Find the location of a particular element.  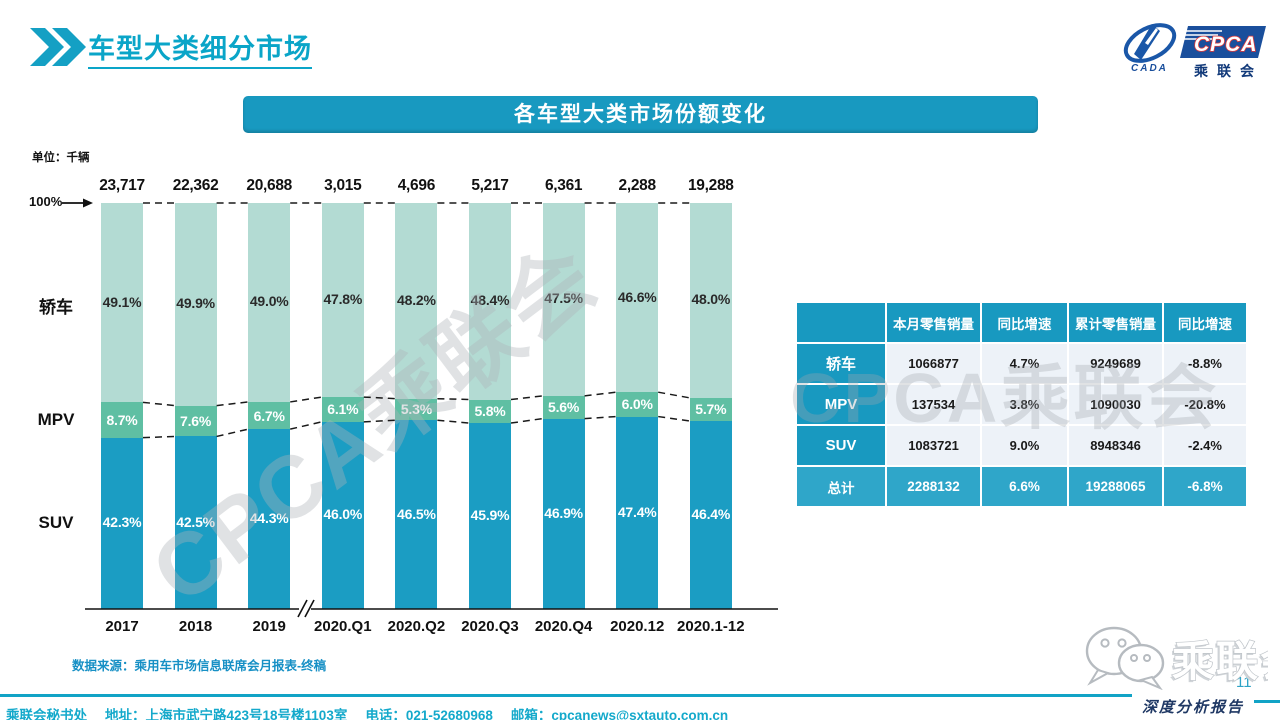

table-cell: 137534 is located at coordinates (933, 404).